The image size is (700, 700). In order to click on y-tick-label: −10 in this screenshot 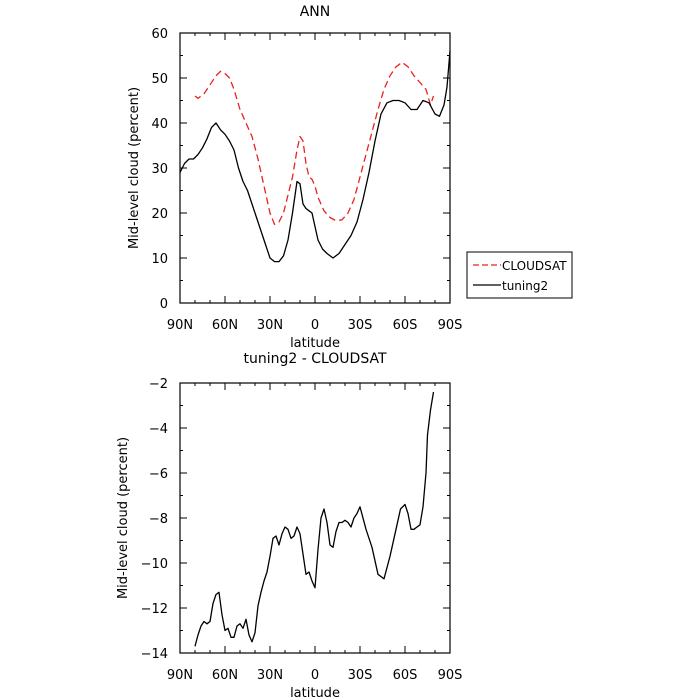, I will do `click(154, 564)`.